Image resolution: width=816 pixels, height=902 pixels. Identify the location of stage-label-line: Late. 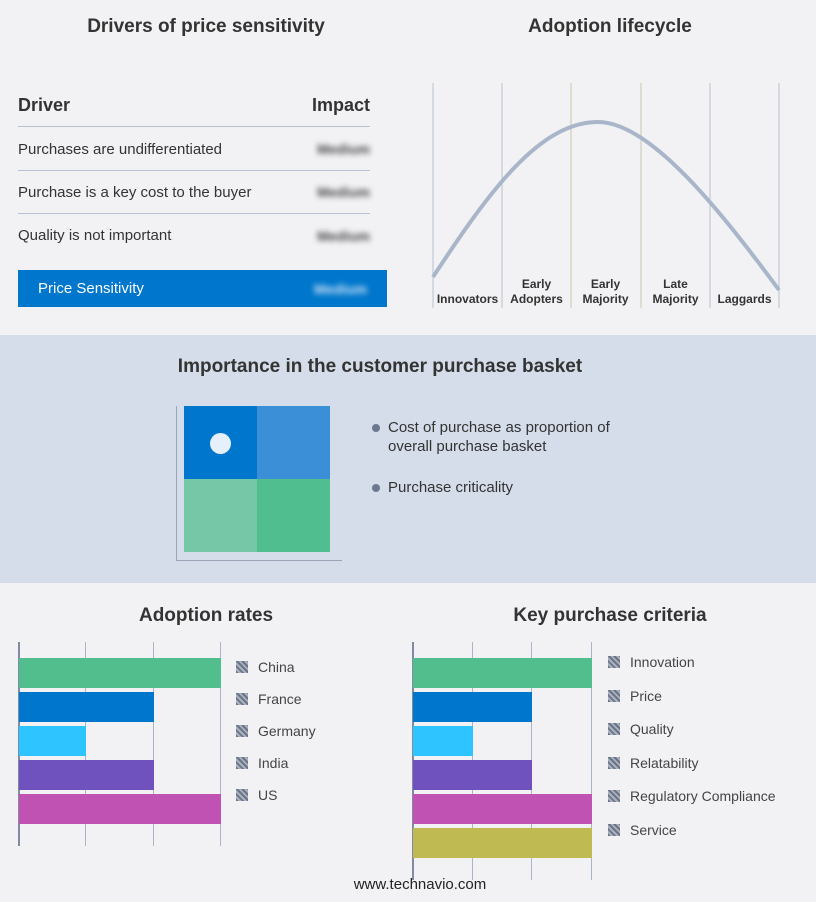
(675, 284).